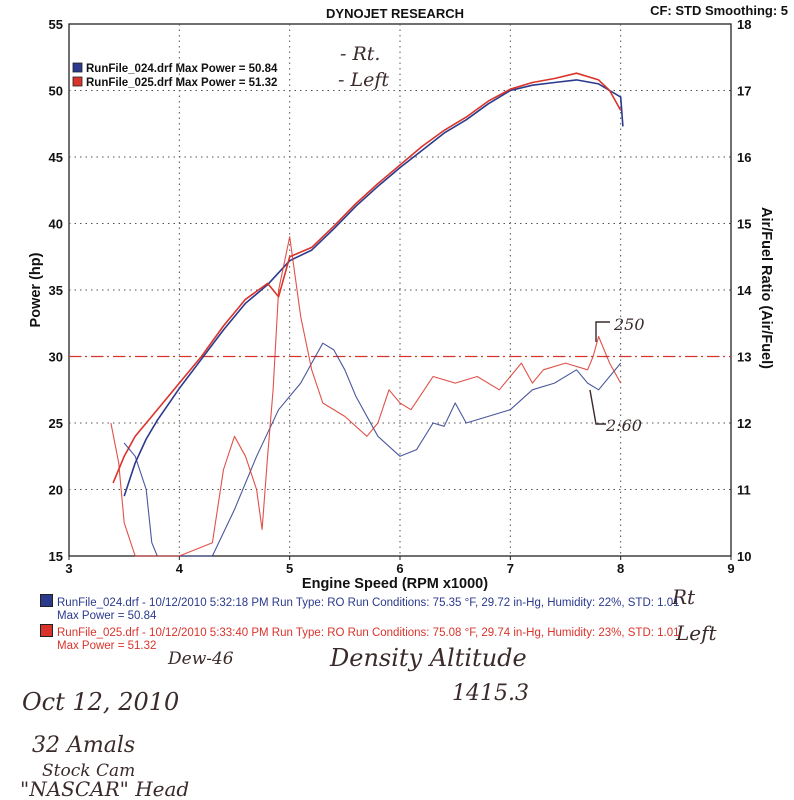 This screenshot has width=794, height=800. What do you see at coordinates (395, 584) in the screenshot?
I see `x-axis-label: Engine Speed (RPM x1000)` at bounding box center [395, 584].